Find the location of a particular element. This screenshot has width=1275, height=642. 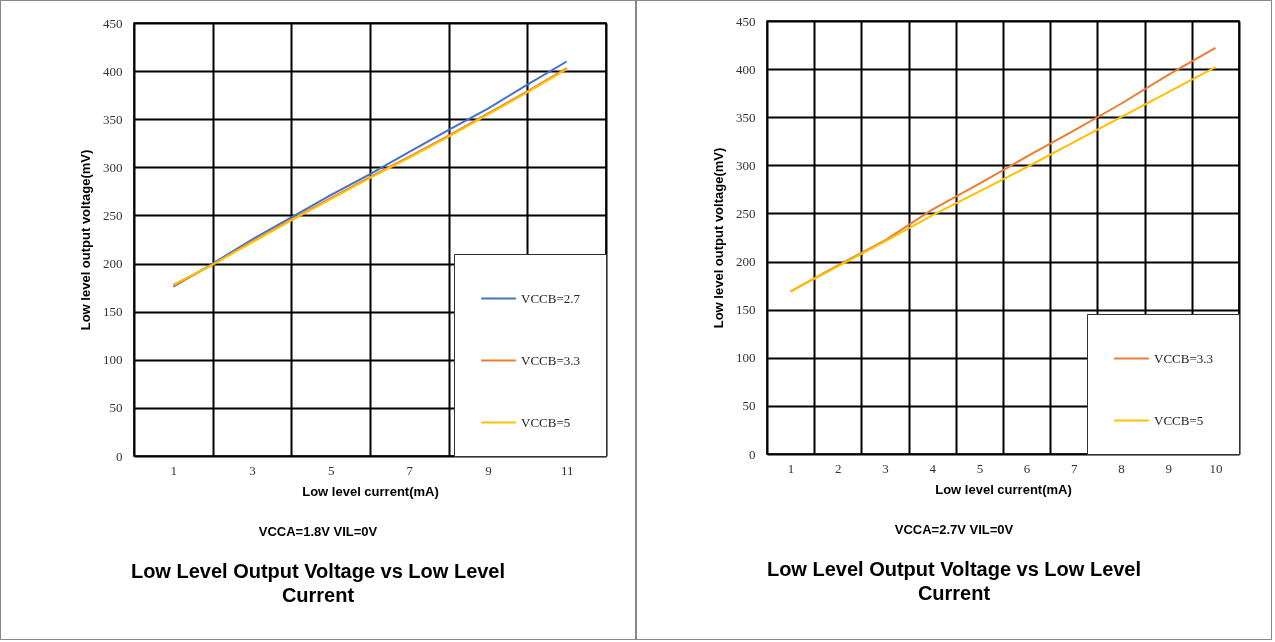

x-tick-label: 10 is located at coordinates (1216, 468).